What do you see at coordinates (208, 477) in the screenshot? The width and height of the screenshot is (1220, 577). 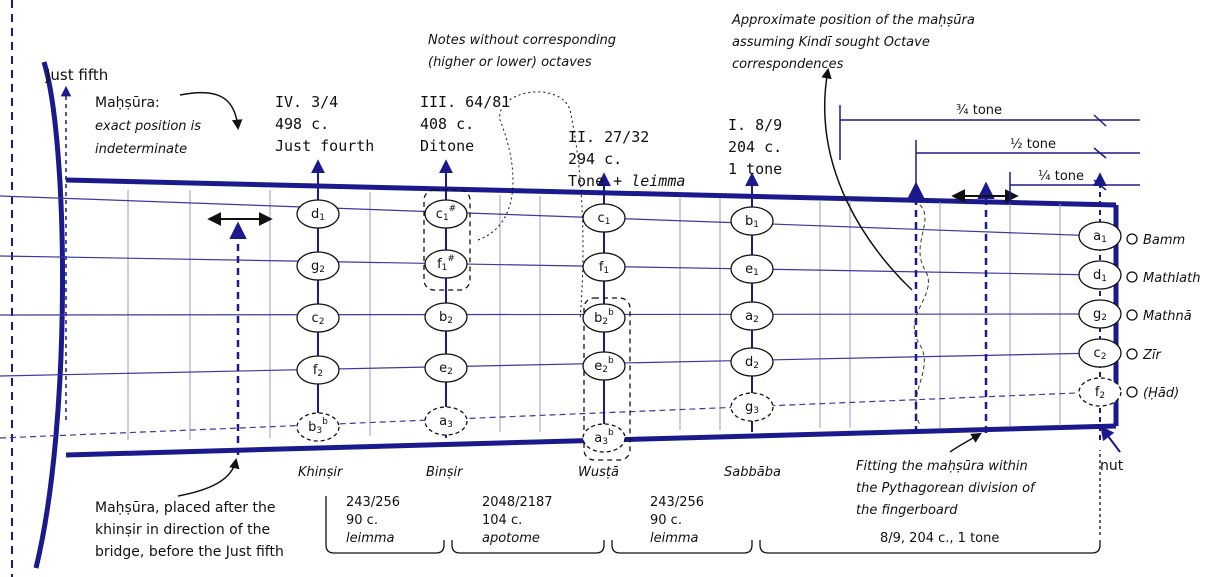 I see `after-khinsir-arrow` at bounding box center [208, 477].